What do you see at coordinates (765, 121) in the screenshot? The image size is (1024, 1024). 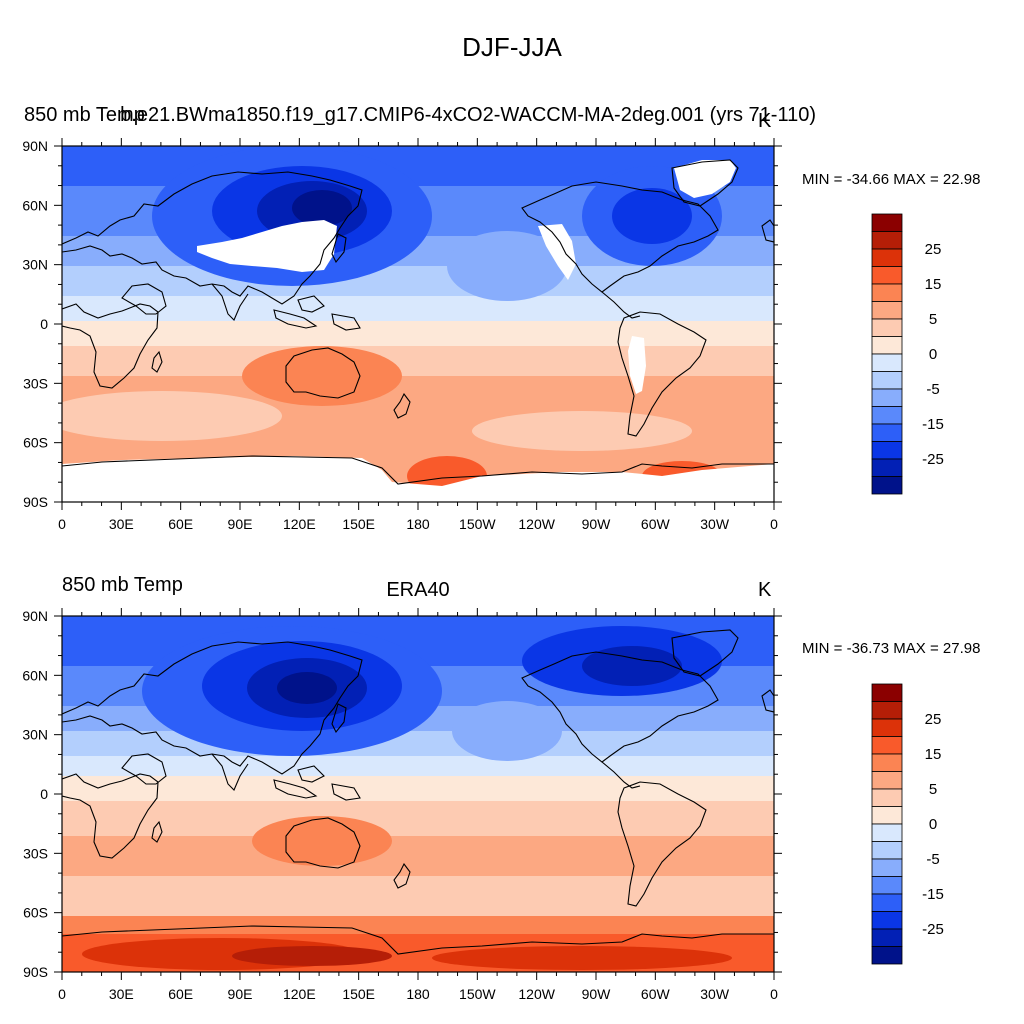 I see `top-units: K` at bounding box center [765, 121].